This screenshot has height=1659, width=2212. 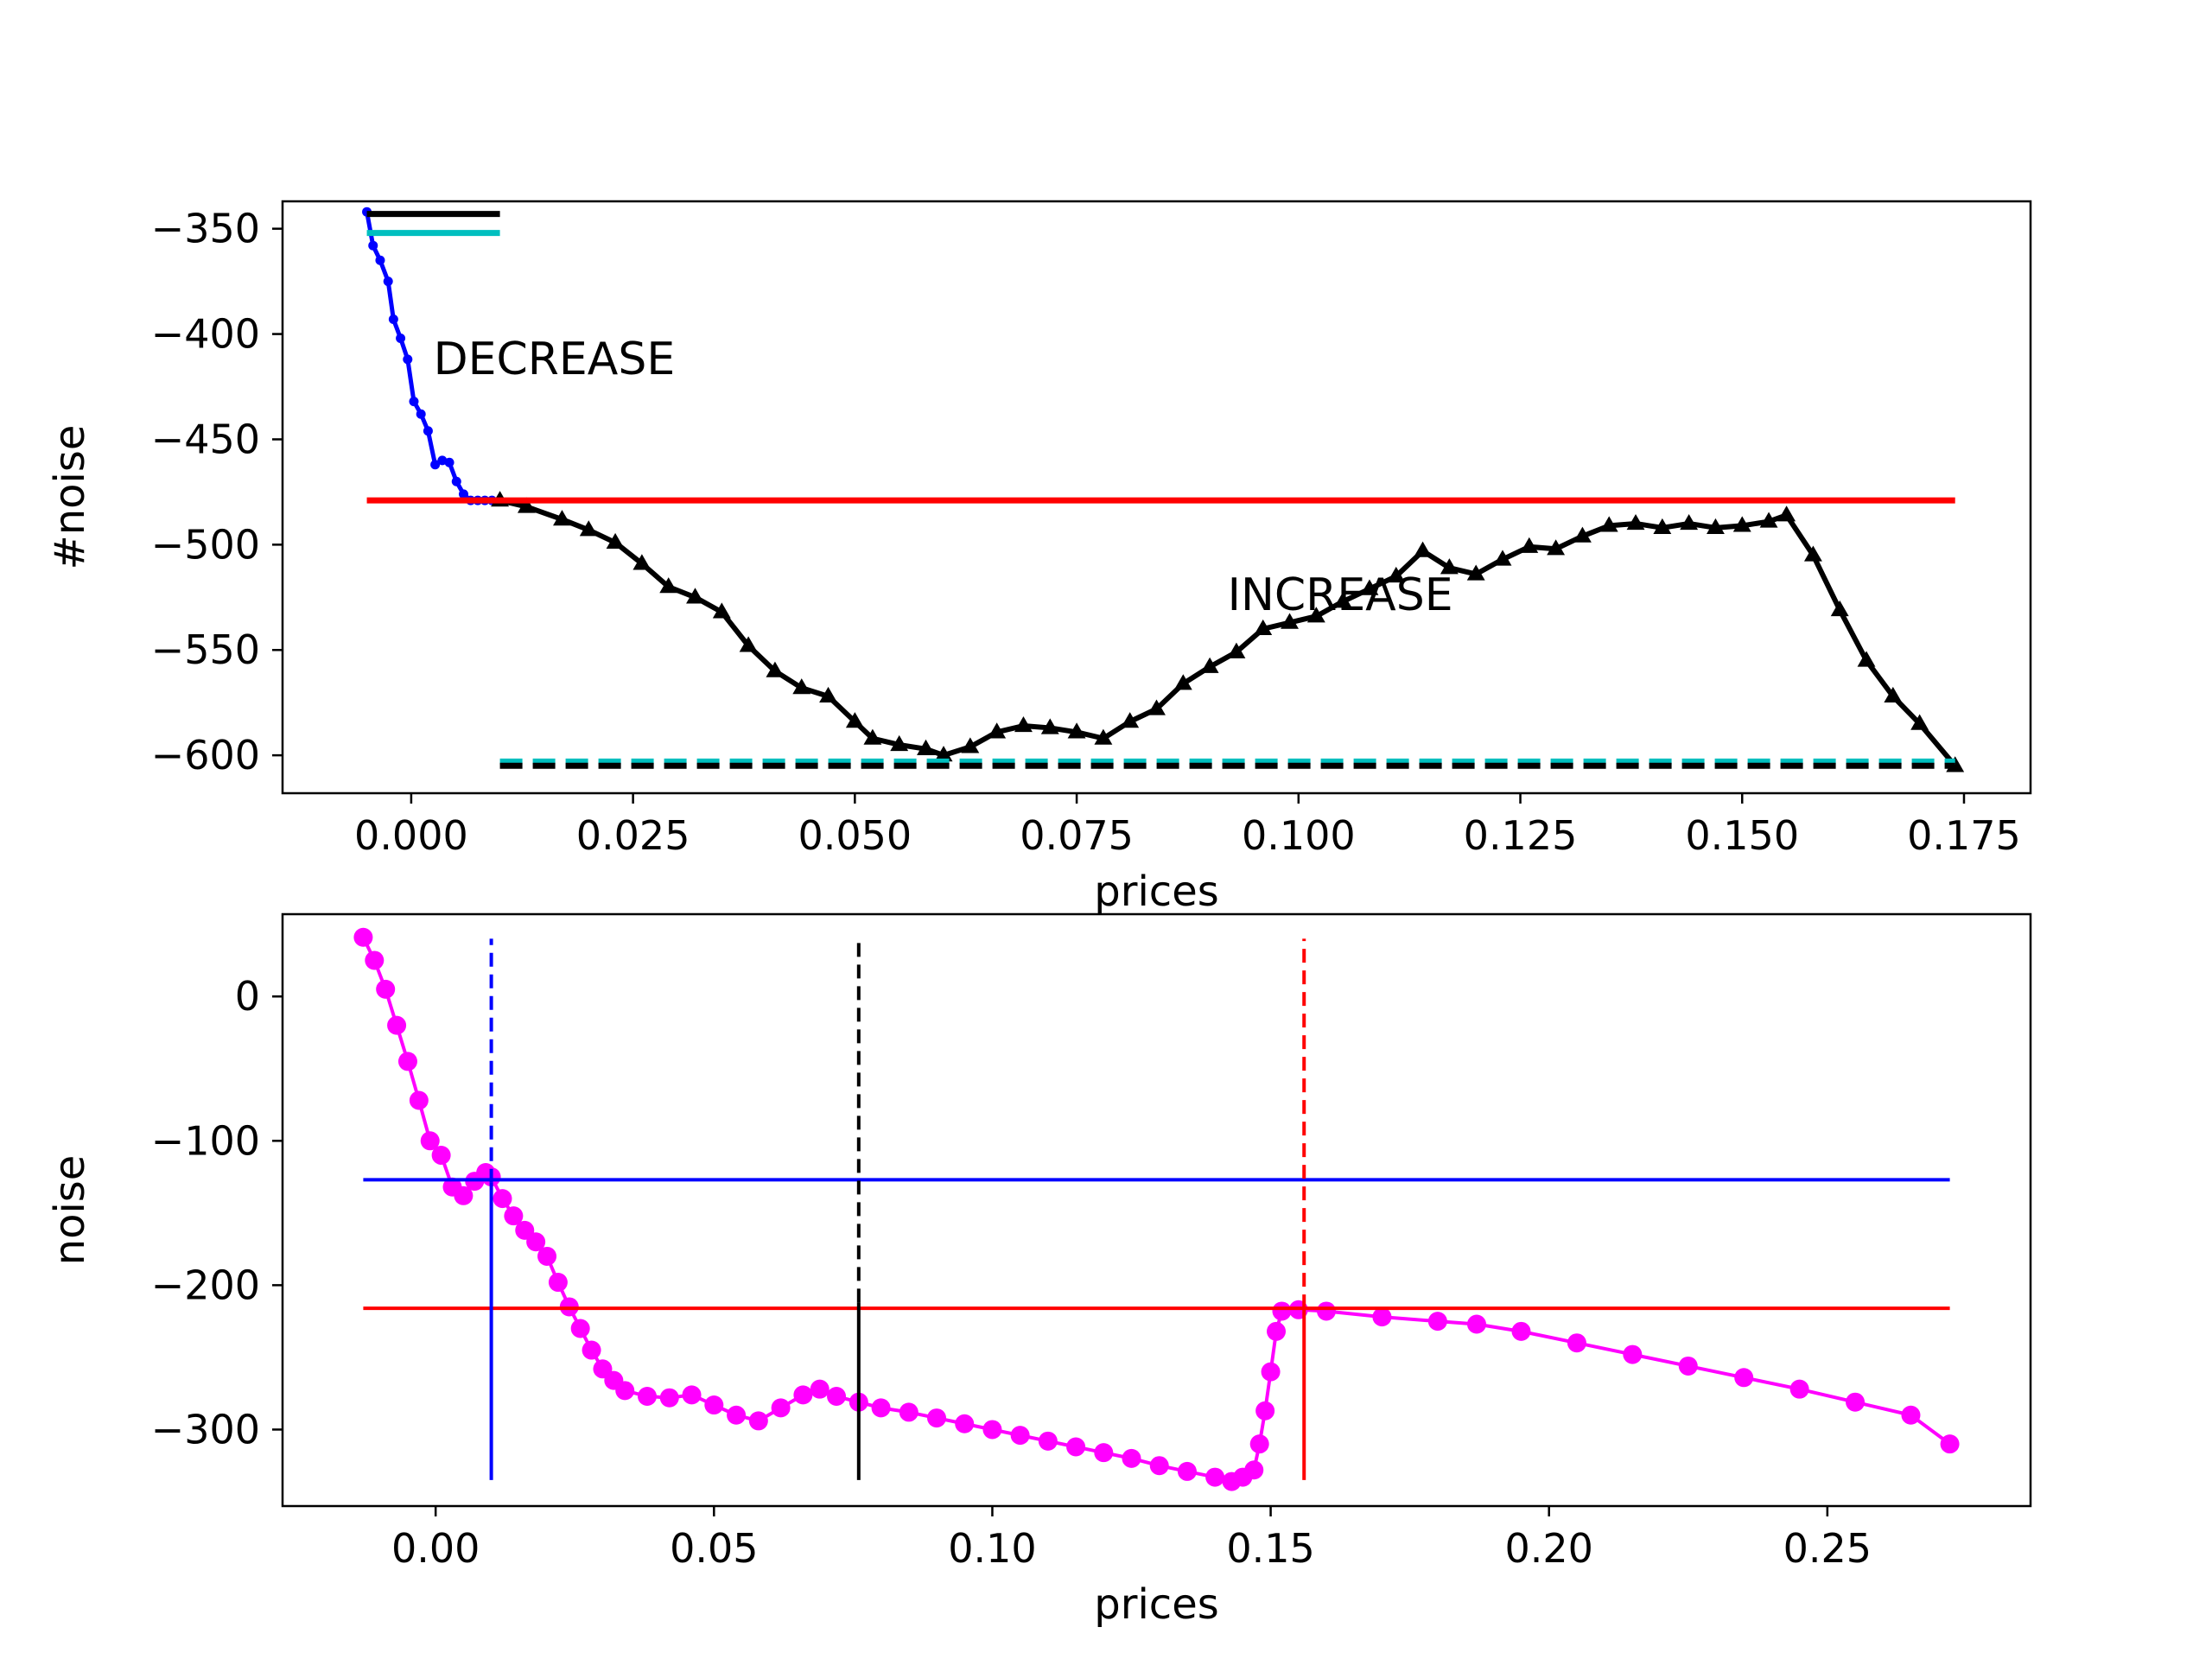 What do you see at coordinates (247, 996) in the screenshot?
I see `y-tick-label: 0` at bounding box center [247, 996].